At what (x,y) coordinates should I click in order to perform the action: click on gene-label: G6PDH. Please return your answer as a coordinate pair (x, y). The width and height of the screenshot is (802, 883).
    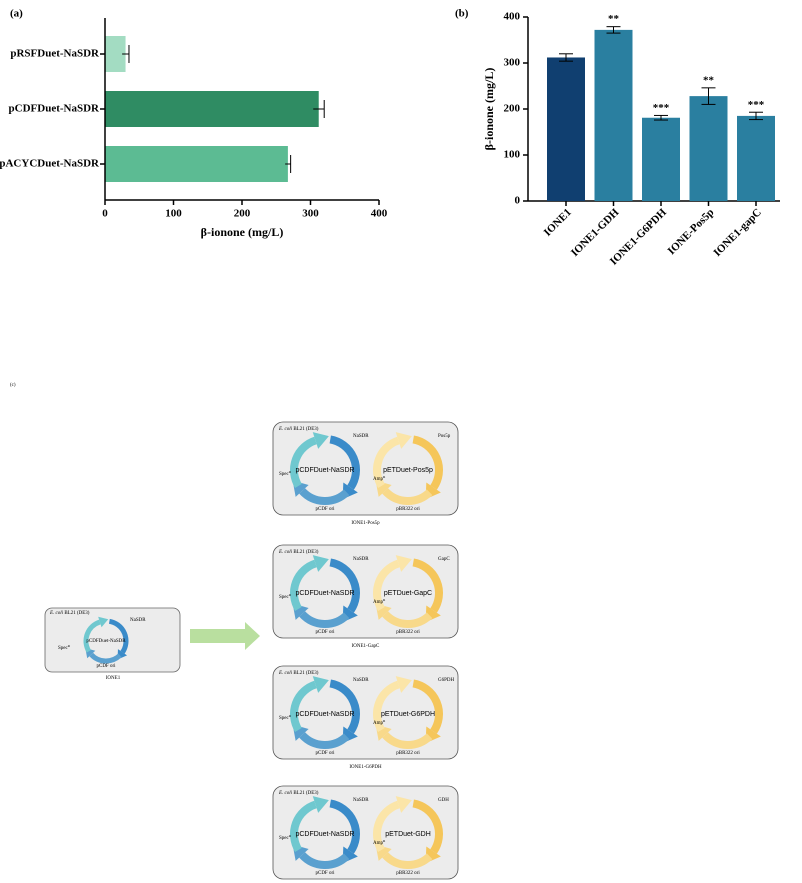
    Looking at the image, I should click on (446, 680).